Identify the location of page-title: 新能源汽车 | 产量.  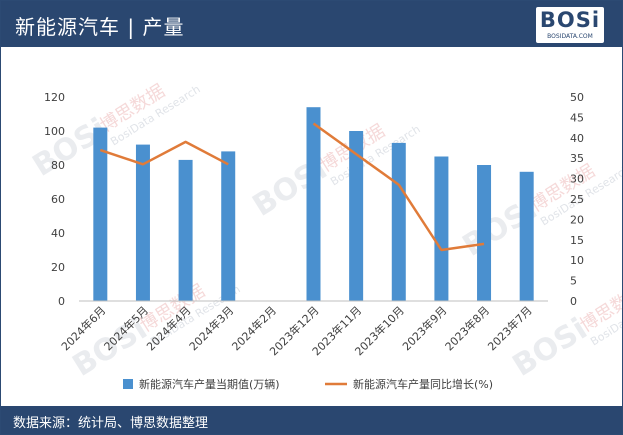
(100, 27).